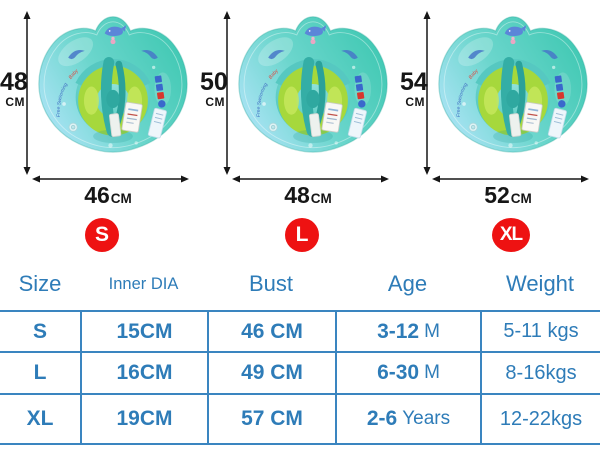 Image resolution: width=600 pixels, height=457 pixels. Describe the element at coordinates (497, 195) in the screenshot. I see `width-value: 52` at that location.